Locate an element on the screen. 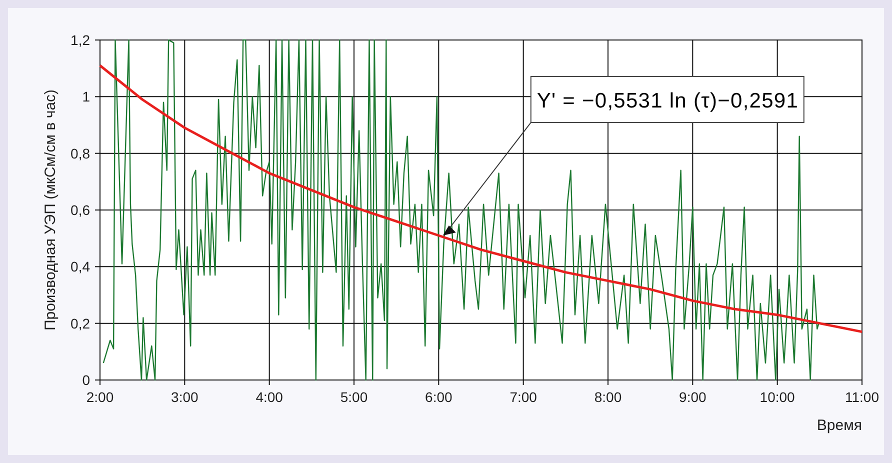 The image size is (892, 463). y-tick-label: 0 is located at coordinates (86, 380).